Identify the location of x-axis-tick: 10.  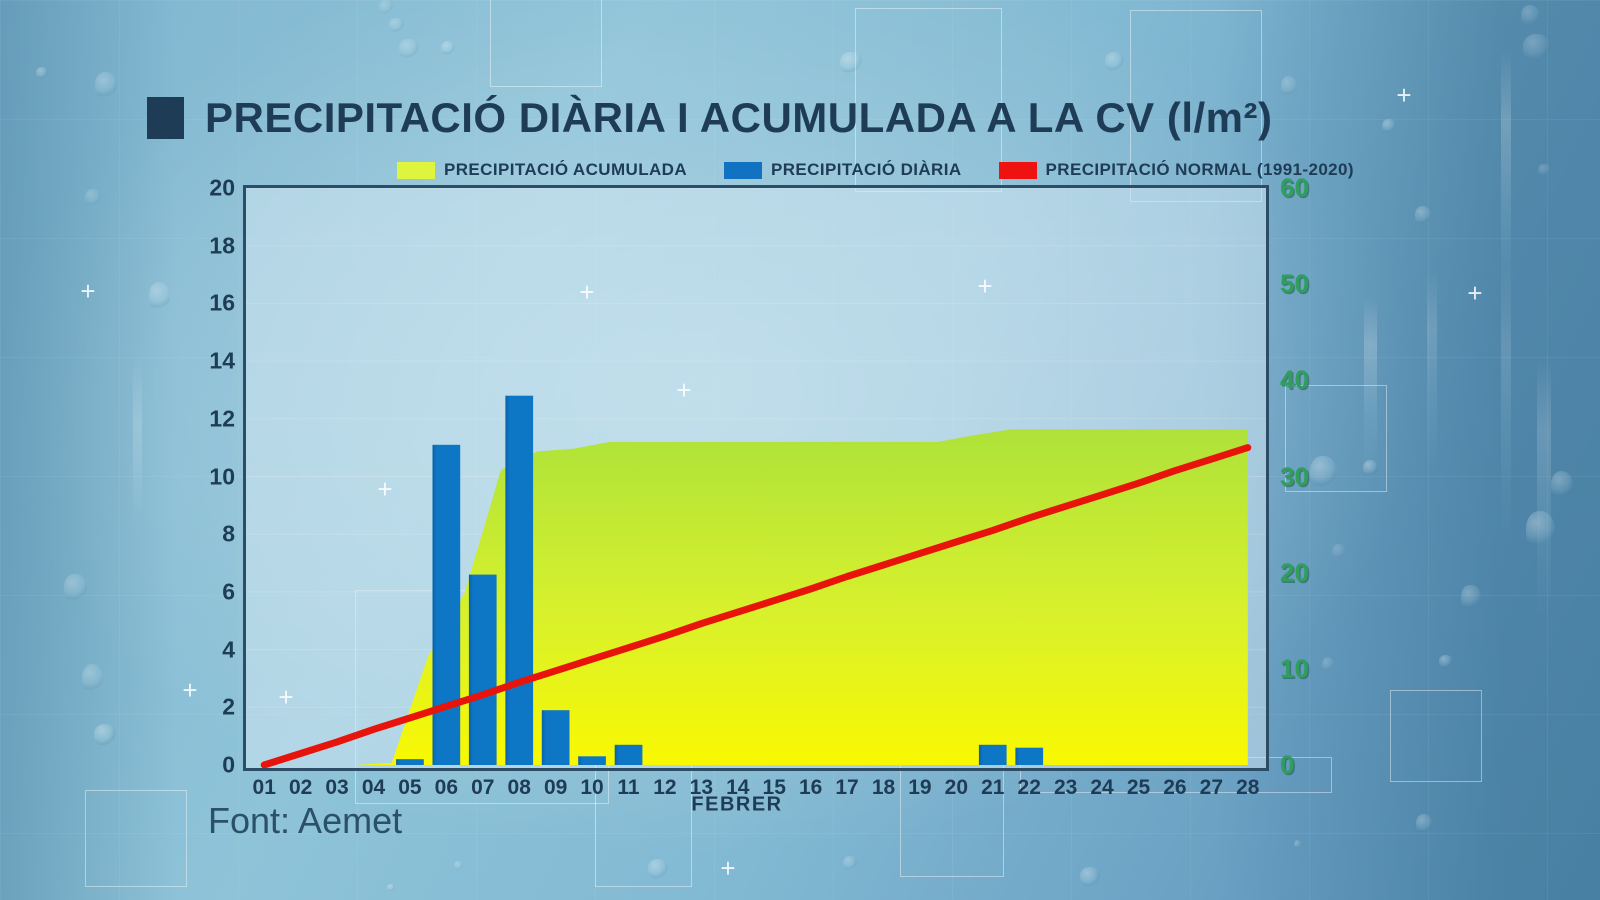
(592, 787).